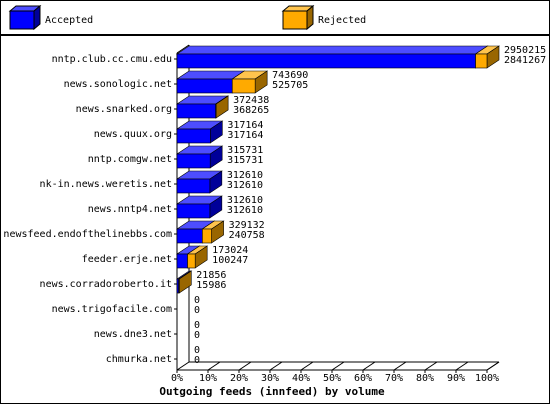 Image resolution: width=550 pixels, height=405 pixels. What do you see at coordinates (118, 84) in the screenshot?
I see `y-tick-label: news.sonologic.net` at bounding box center [118, 84].